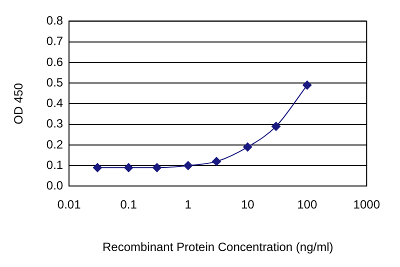 The width and height of the screenshot is (400, 267). What do you see at coordinates (55, 123) in the screenshot?
I see `y-tick-label: 0.3` at bounding box center [55, 123].